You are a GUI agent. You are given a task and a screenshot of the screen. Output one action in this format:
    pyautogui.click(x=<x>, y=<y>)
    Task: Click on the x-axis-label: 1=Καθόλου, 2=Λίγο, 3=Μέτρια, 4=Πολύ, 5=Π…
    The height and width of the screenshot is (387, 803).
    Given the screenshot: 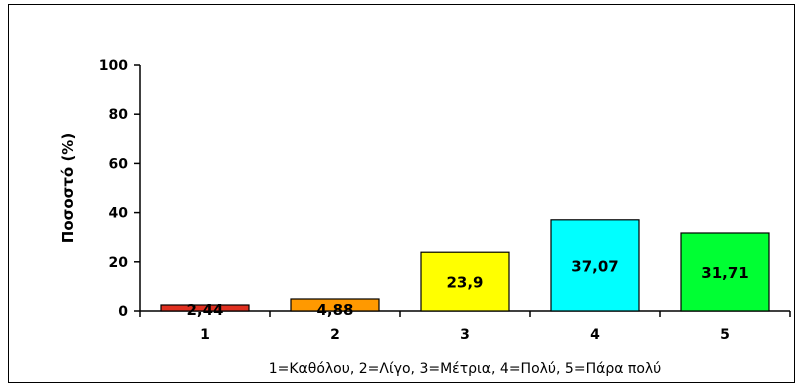 What is the action you would take?
    pyautogui.click(x=465, y=369)
    